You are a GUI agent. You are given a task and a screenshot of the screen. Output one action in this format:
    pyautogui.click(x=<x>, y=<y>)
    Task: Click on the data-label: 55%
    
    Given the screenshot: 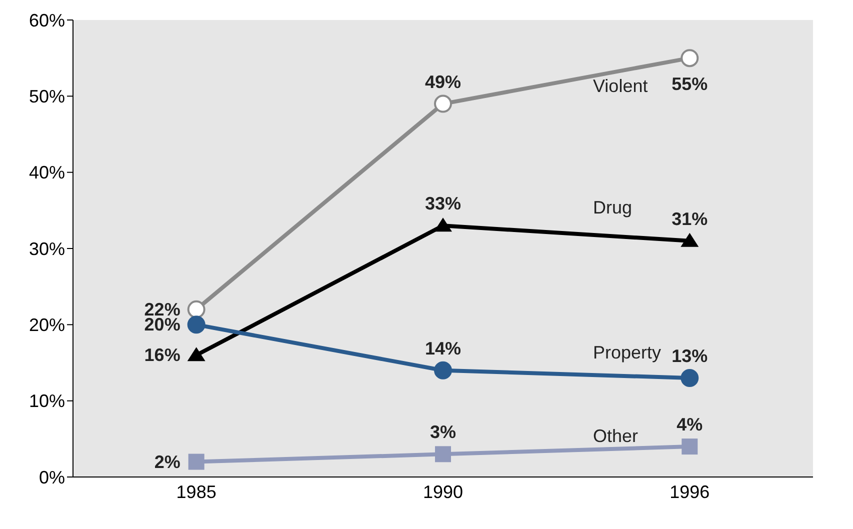 What is the action you would take?
    pyautogui.click(x=690, y=84)
    